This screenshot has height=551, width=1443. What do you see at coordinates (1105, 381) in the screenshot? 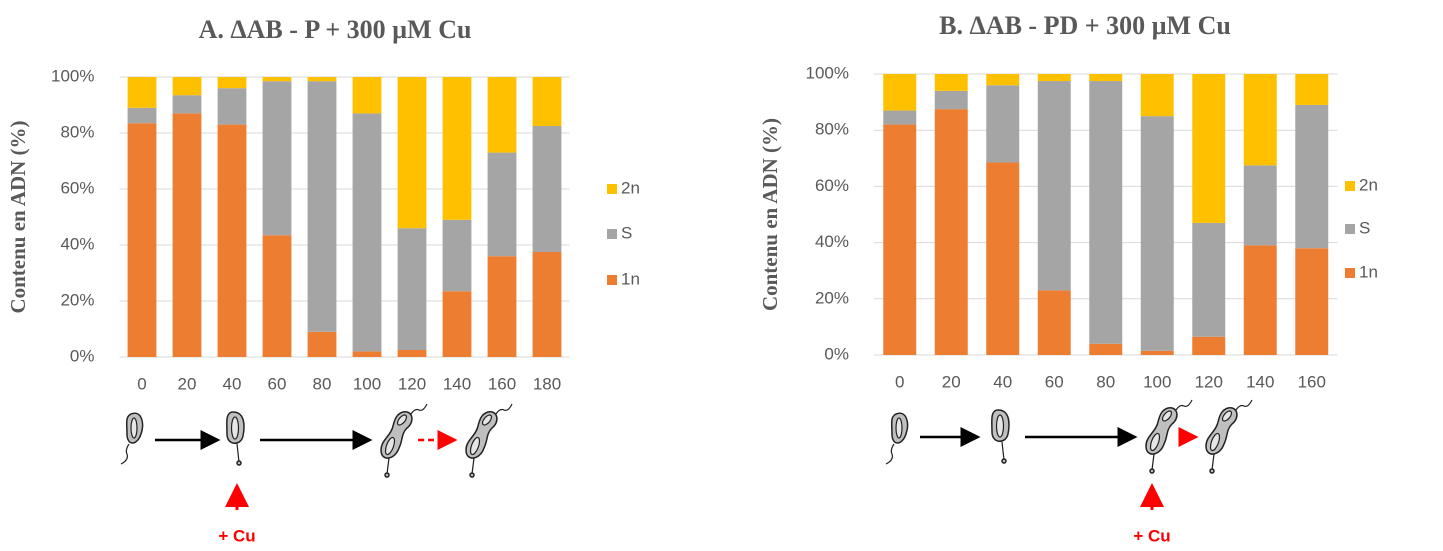
I see `x-tick-label: 80` at bounding box center [1105, 381].